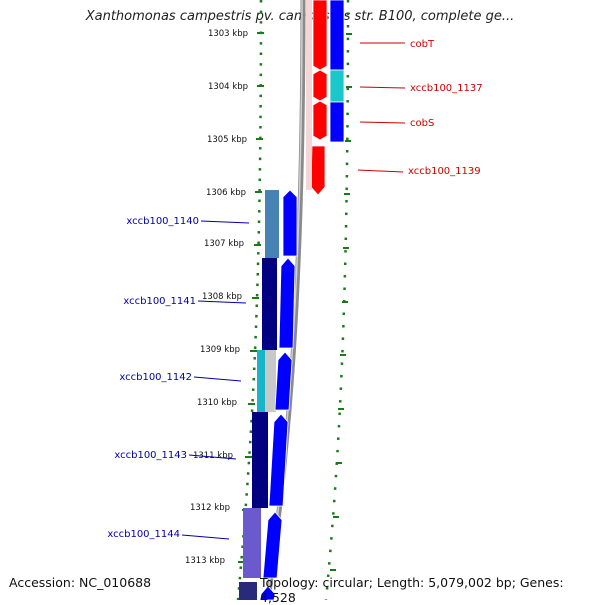 This screenshot has height=605, width=600. What do you see at coordinates (226, 193) in the screenshot?
I see `ruler-label: 1306 kbp` at bounding box center [226, 193].